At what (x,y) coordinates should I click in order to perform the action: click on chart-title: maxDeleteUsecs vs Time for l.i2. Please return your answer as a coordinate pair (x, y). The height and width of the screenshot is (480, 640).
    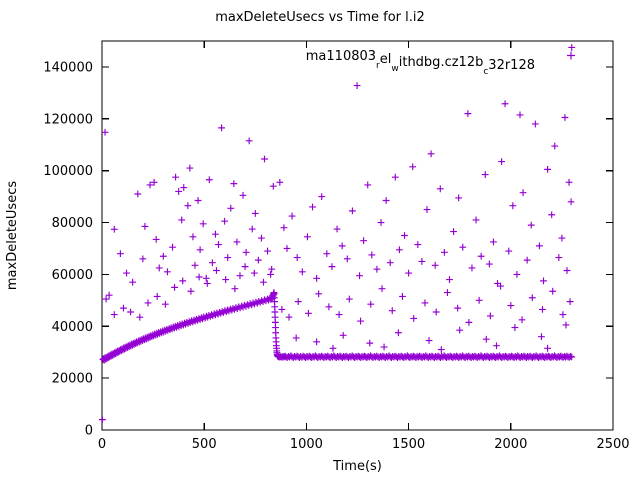
    Looking at the image, I should click on (320, 17).